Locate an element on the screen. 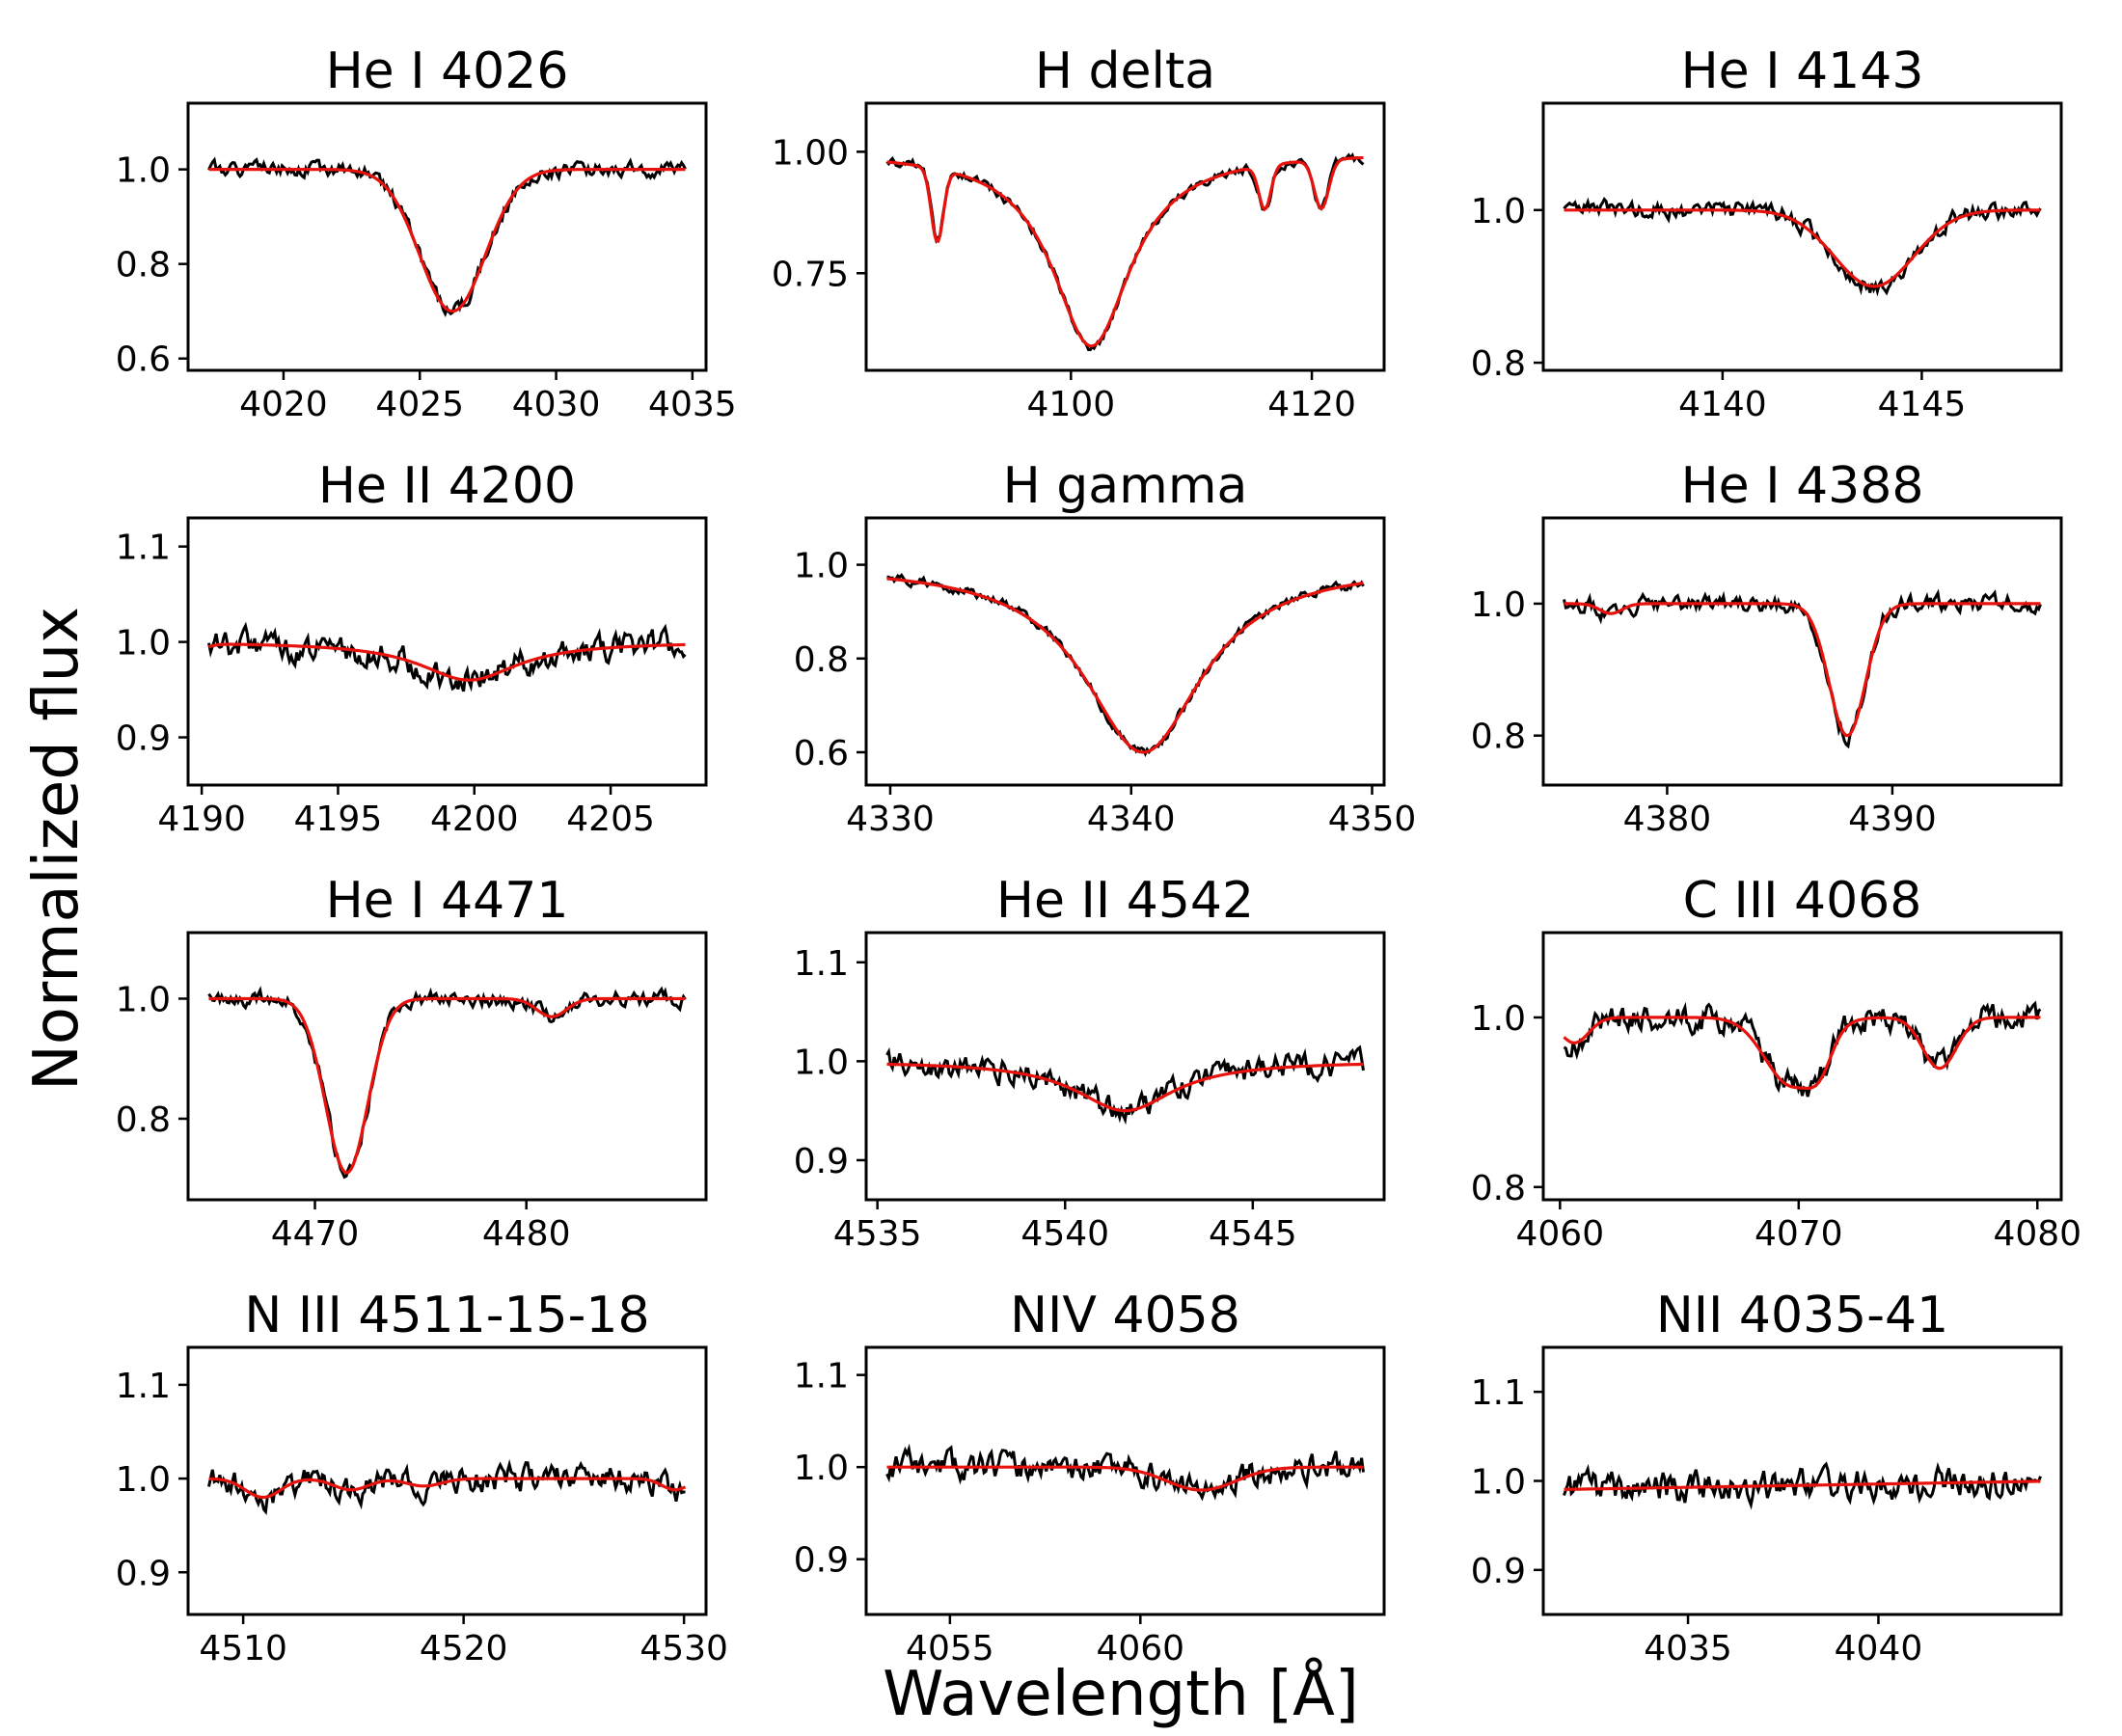  panel-title: C III 4068 is located at coordinates (1803, 901).